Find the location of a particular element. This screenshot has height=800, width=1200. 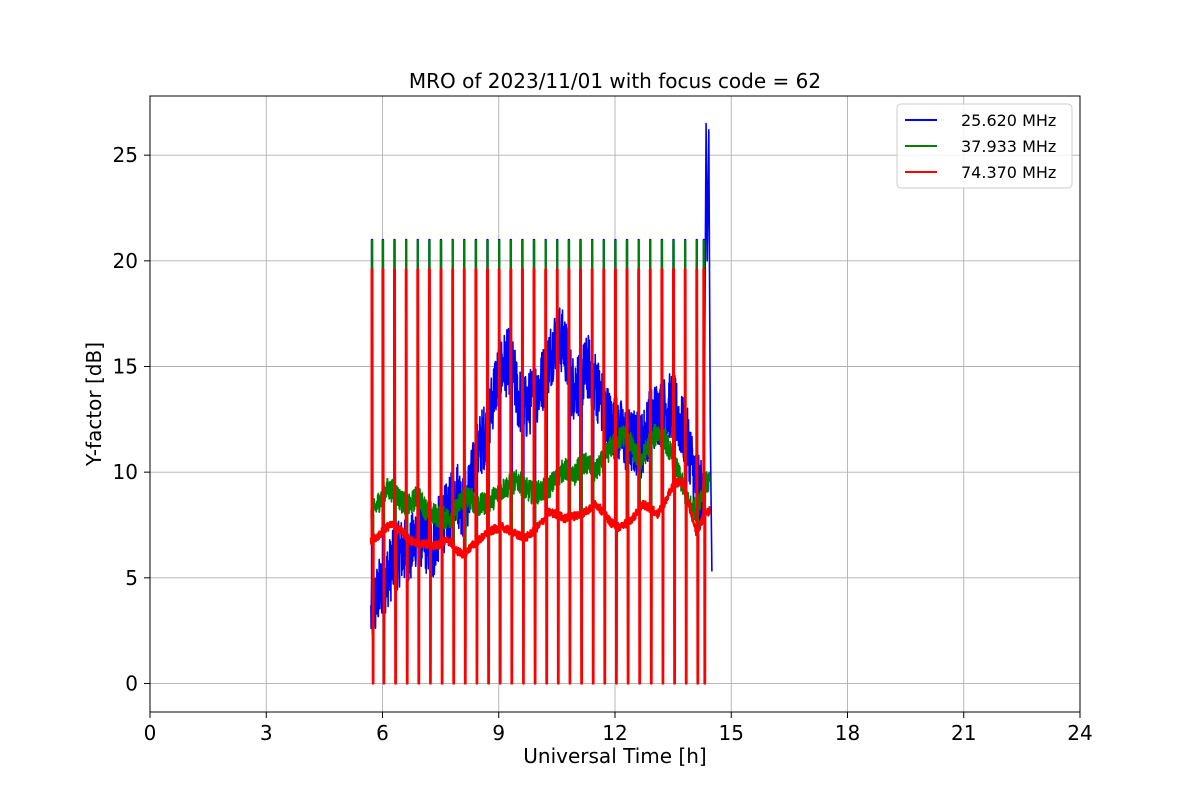

x-axis-label: Universal Time [h] is located at coordinates (614, 756).